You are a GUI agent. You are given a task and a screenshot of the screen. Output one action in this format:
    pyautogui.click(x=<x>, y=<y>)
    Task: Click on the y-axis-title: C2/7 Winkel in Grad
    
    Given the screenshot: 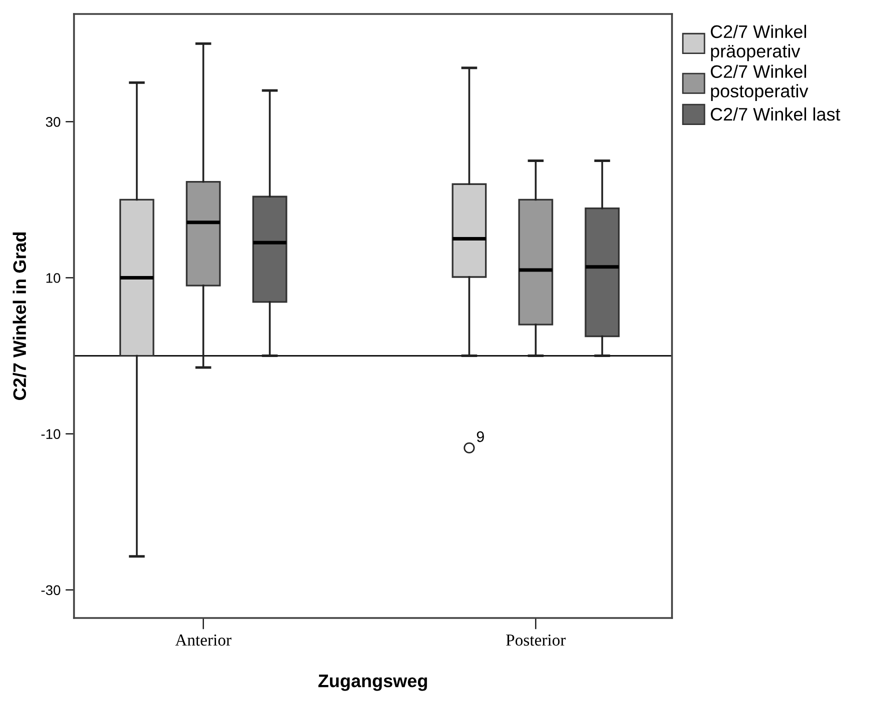 What is the action you would take?
    pyautogui.click(x=19, y=316)
    